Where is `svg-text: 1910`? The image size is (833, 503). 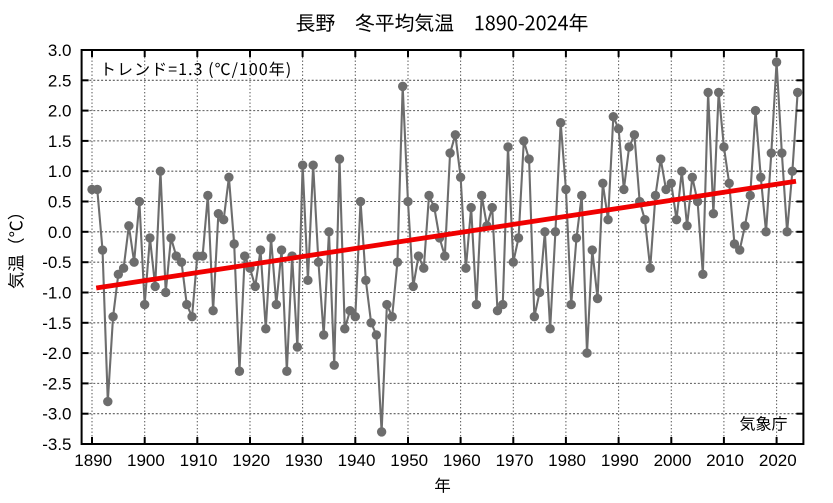
svg-text: 1910 is located at coordinates (199, 460).